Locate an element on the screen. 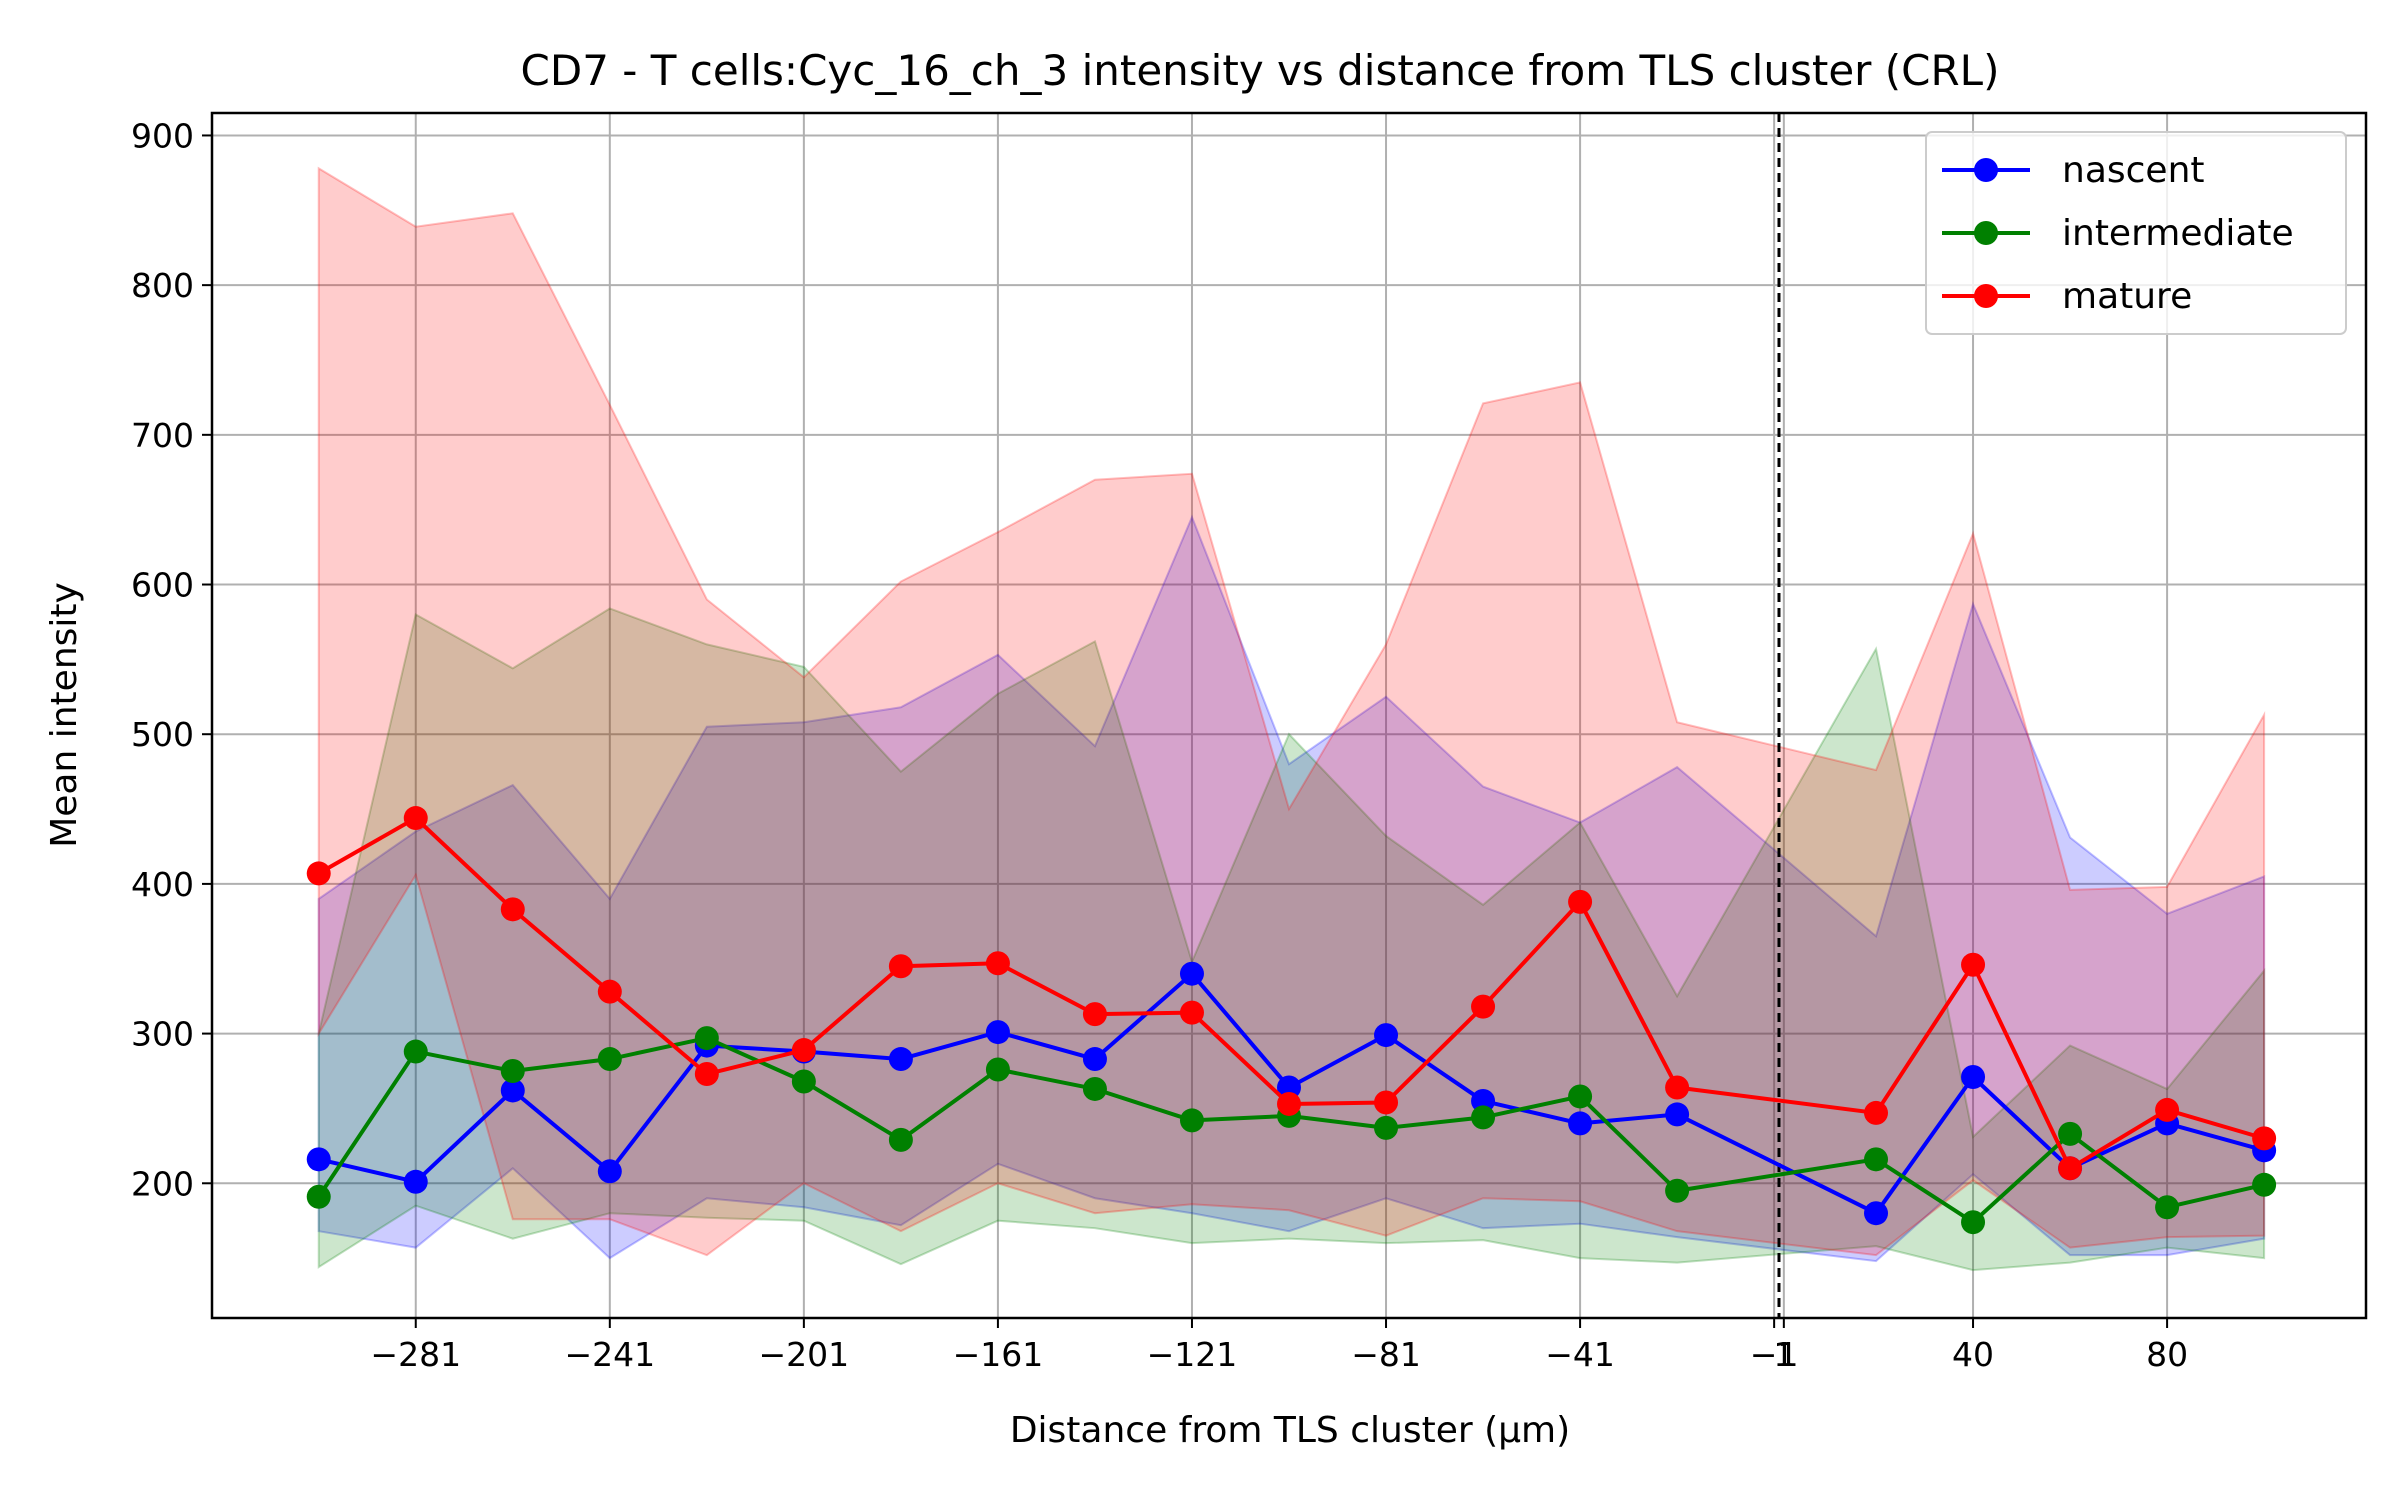  x-tick-label: −281 is located at coordinates (415, 1354).